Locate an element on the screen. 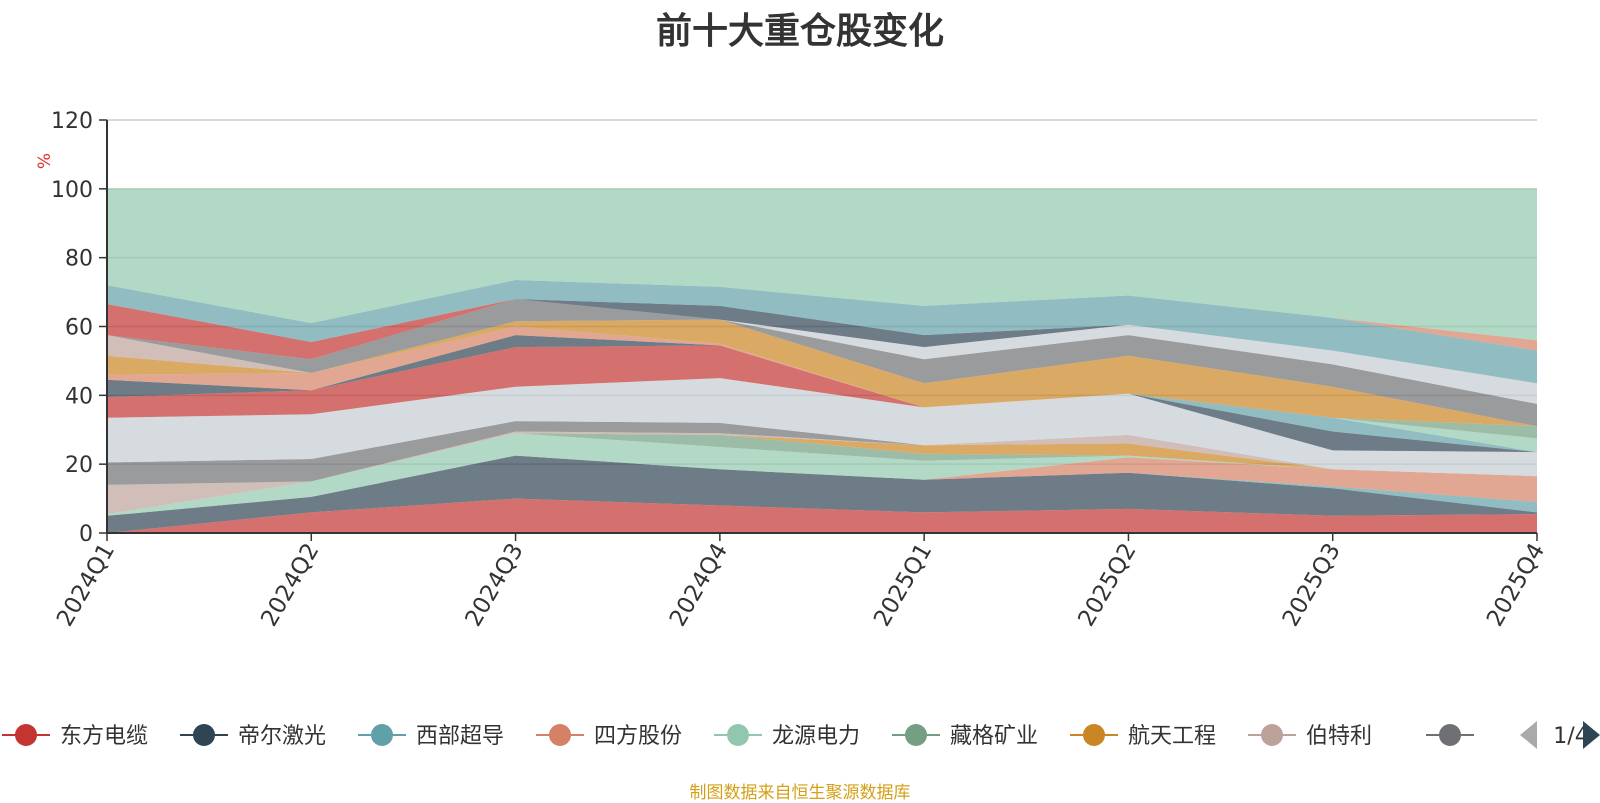 This screenshot has width=1600, height=803. legend-item: 四方股份 is located at coordinates (609, 736).